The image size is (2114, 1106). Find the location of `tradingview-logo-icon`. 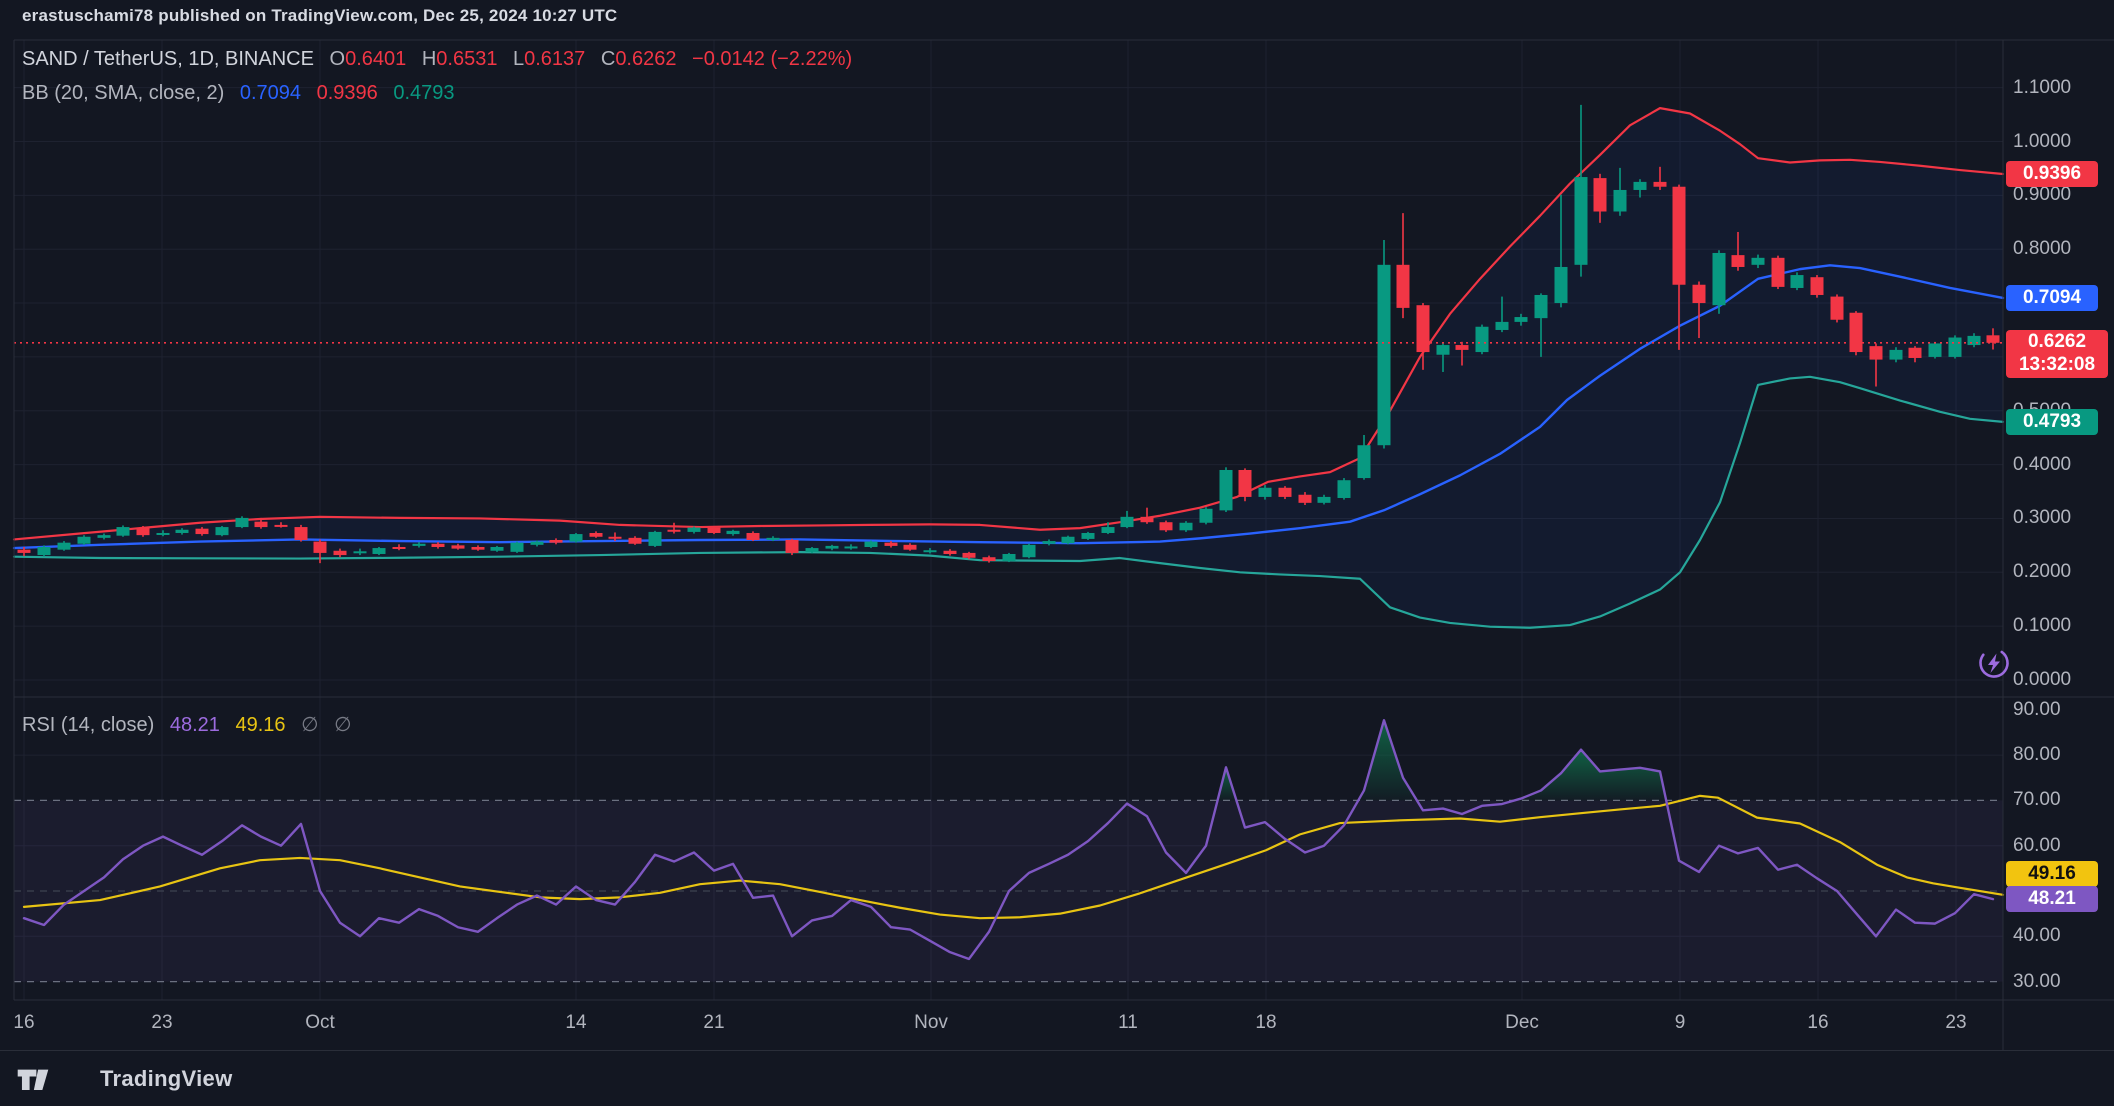

tradingview-logo-icon is located at coordinates (33, 1079).